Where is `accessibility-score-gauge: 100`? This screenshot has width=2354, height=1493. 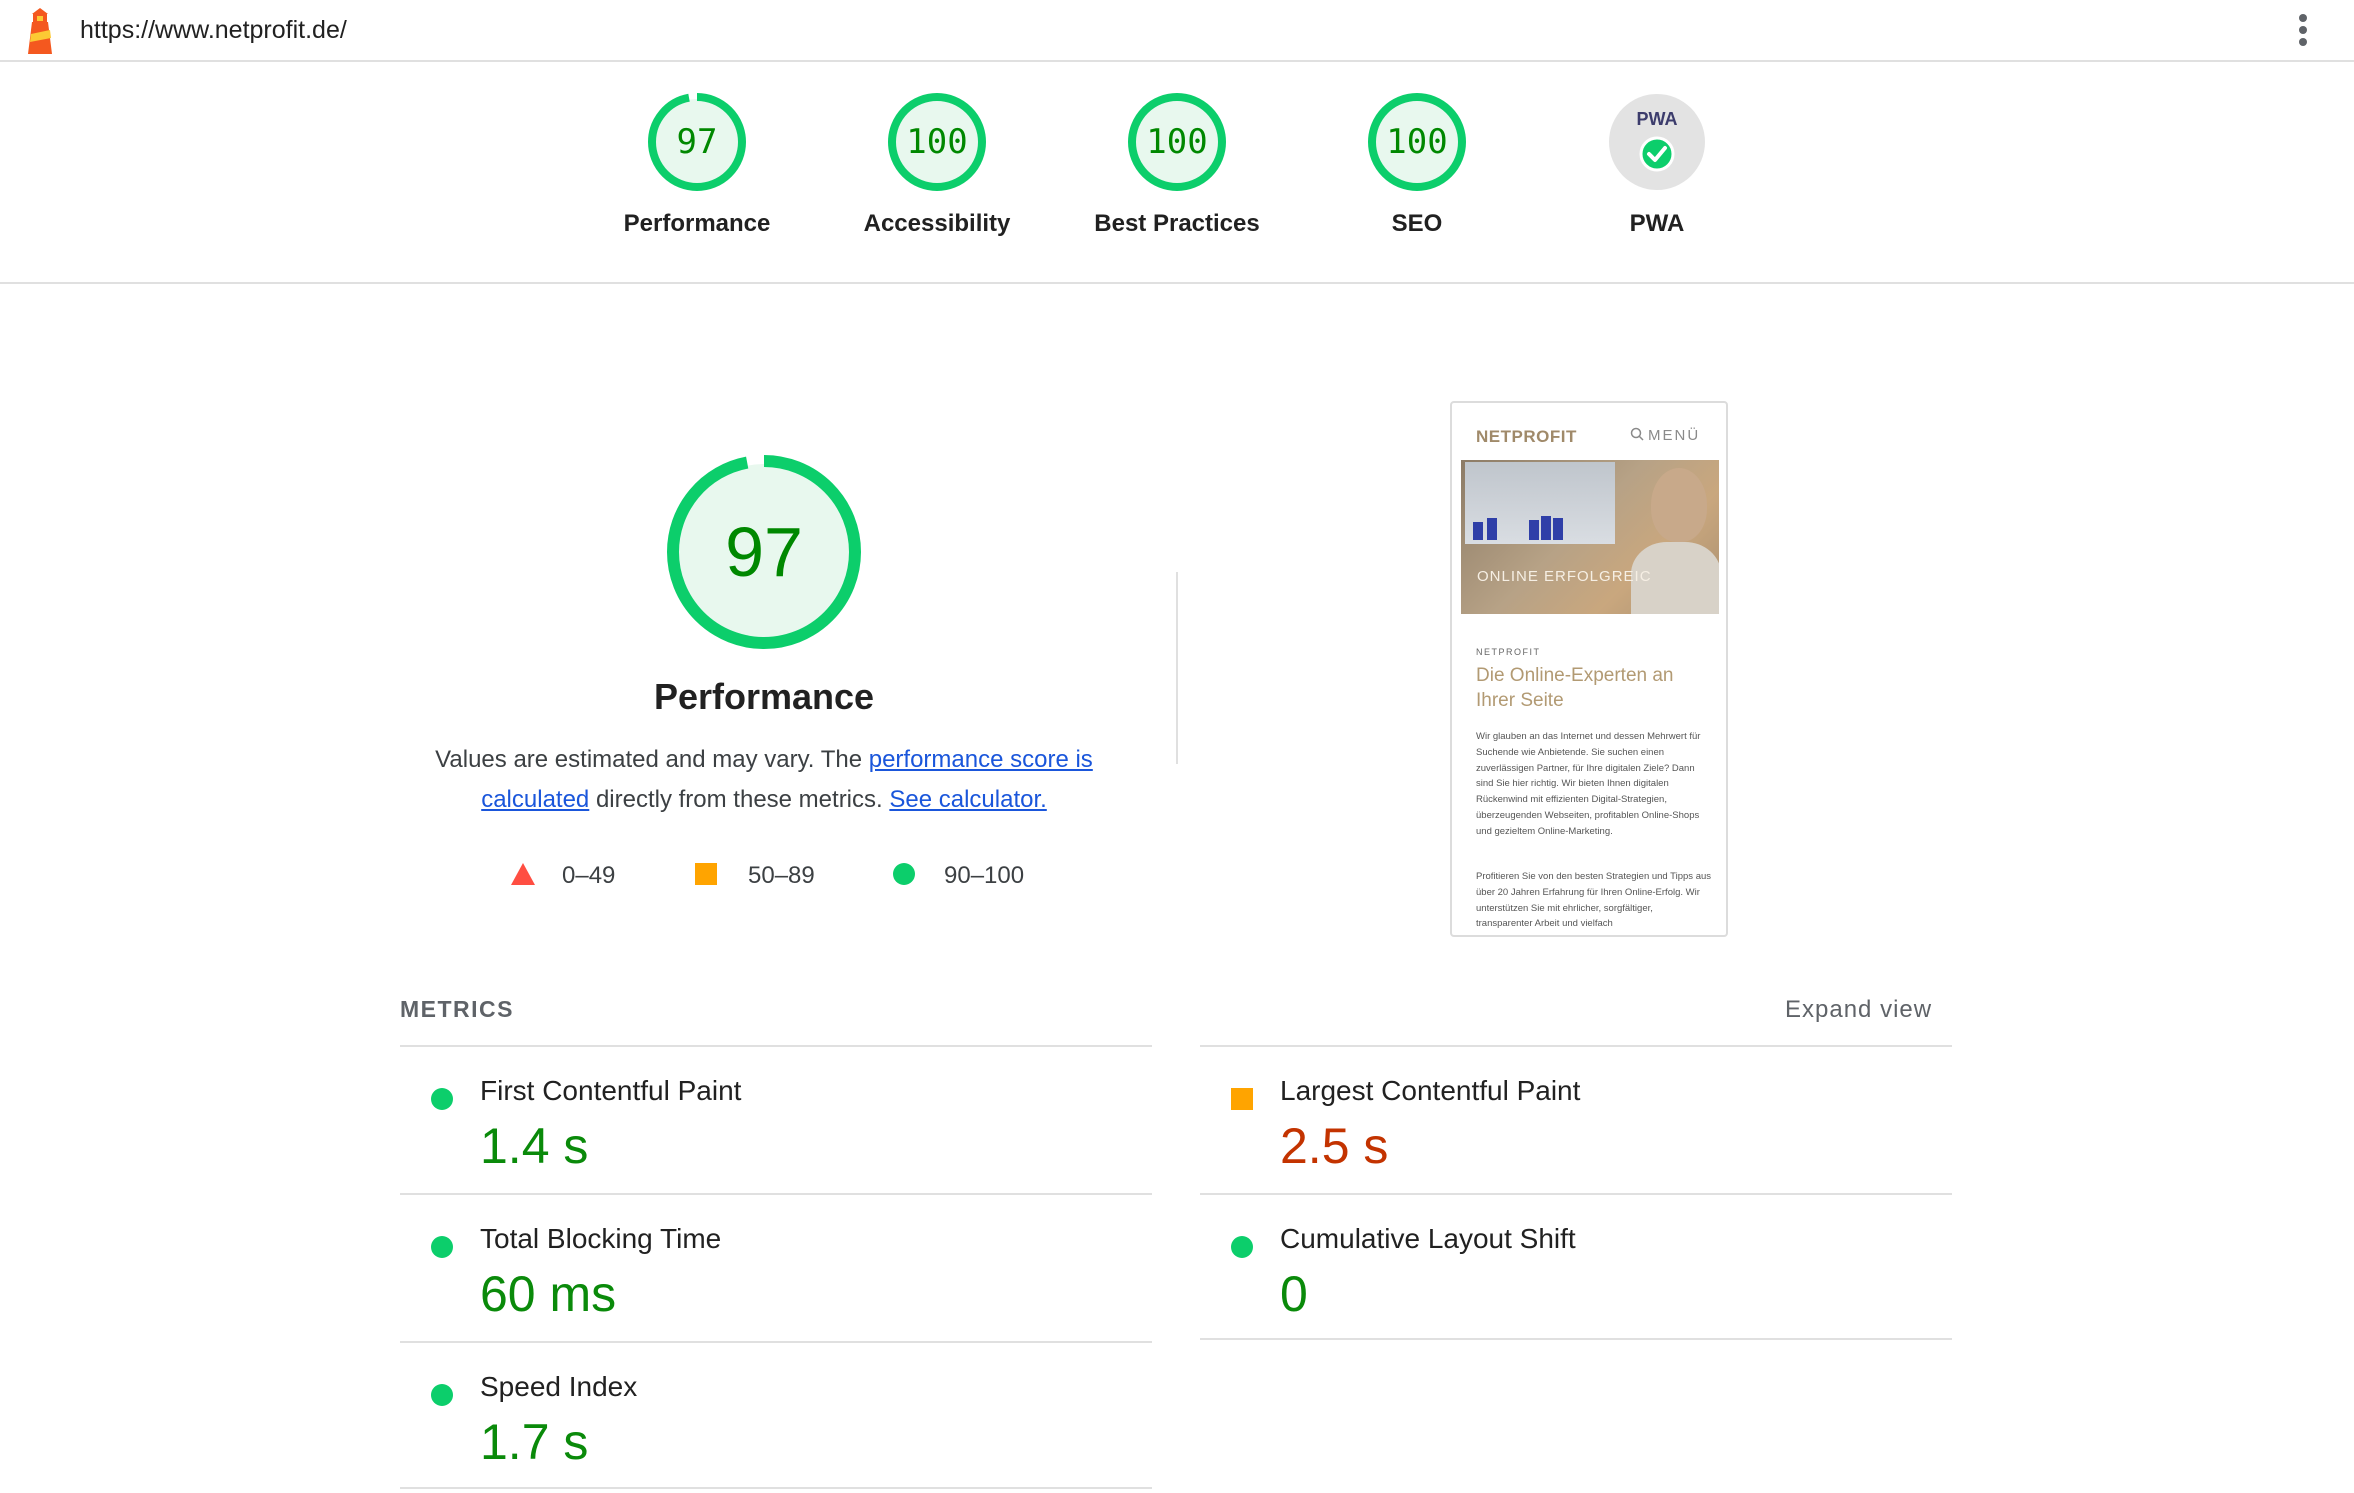 accessibility-score-gauge: 100 is located at coordinates (937, 142).